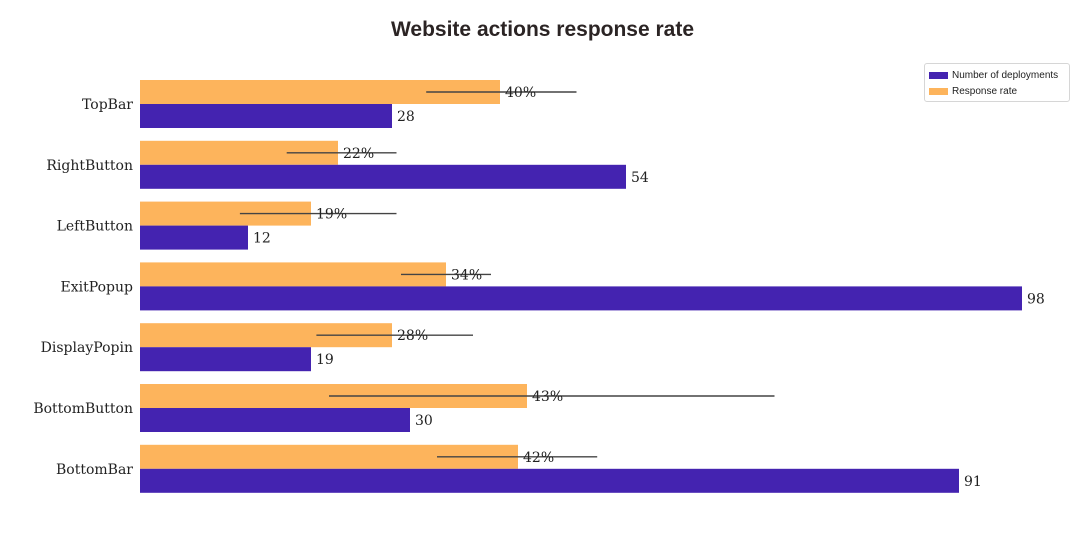 This screenshot has height=538, width=1085. What do you see at coordinates (331, 215) in the screenshot?
I see `response-rate-label-leftbutton: 19%` at bounding box center [331, 215].